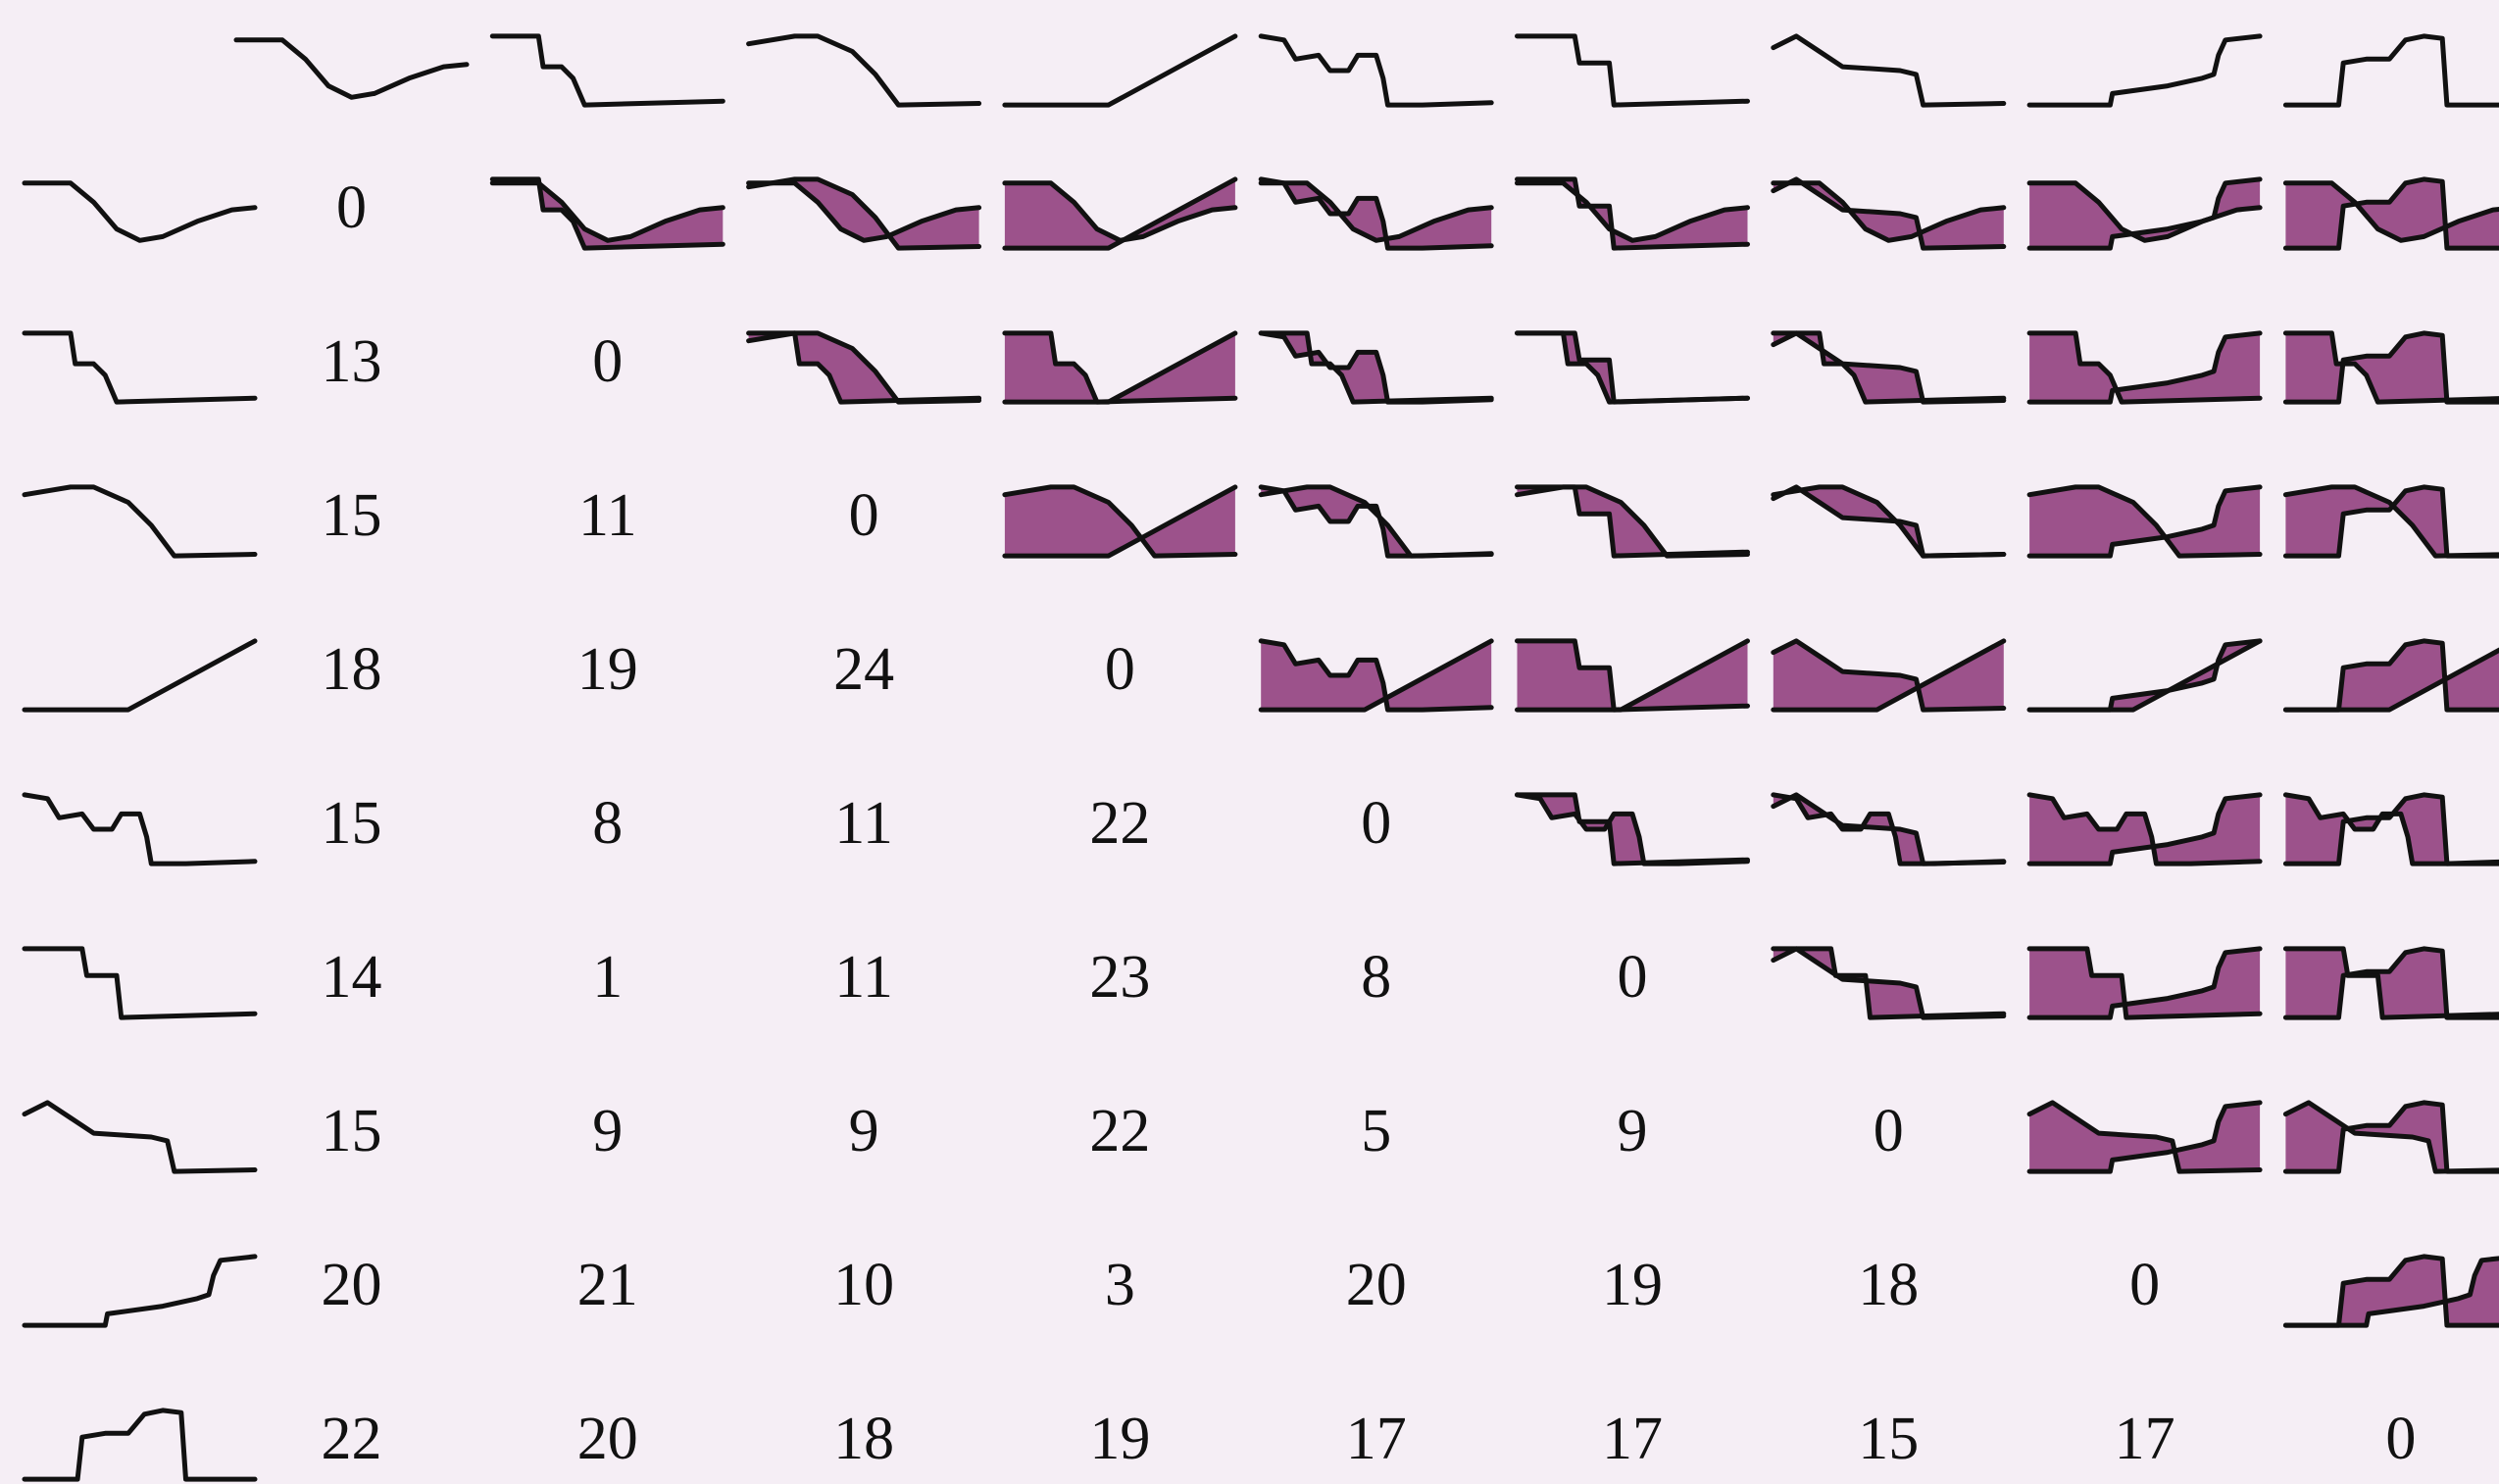  Describe the element at coordinates (352, 362) in the screenshot. I see `distance-value: 13` at that location.